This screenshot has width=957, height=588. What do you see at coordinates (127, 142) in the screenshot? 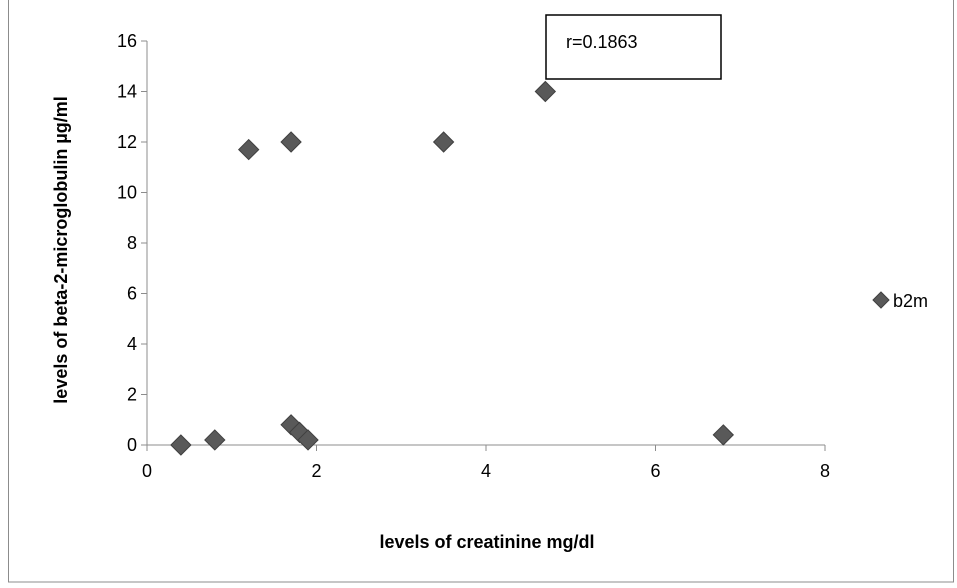
I see `y-tick-label: 12` at bounding box center [127, 142].